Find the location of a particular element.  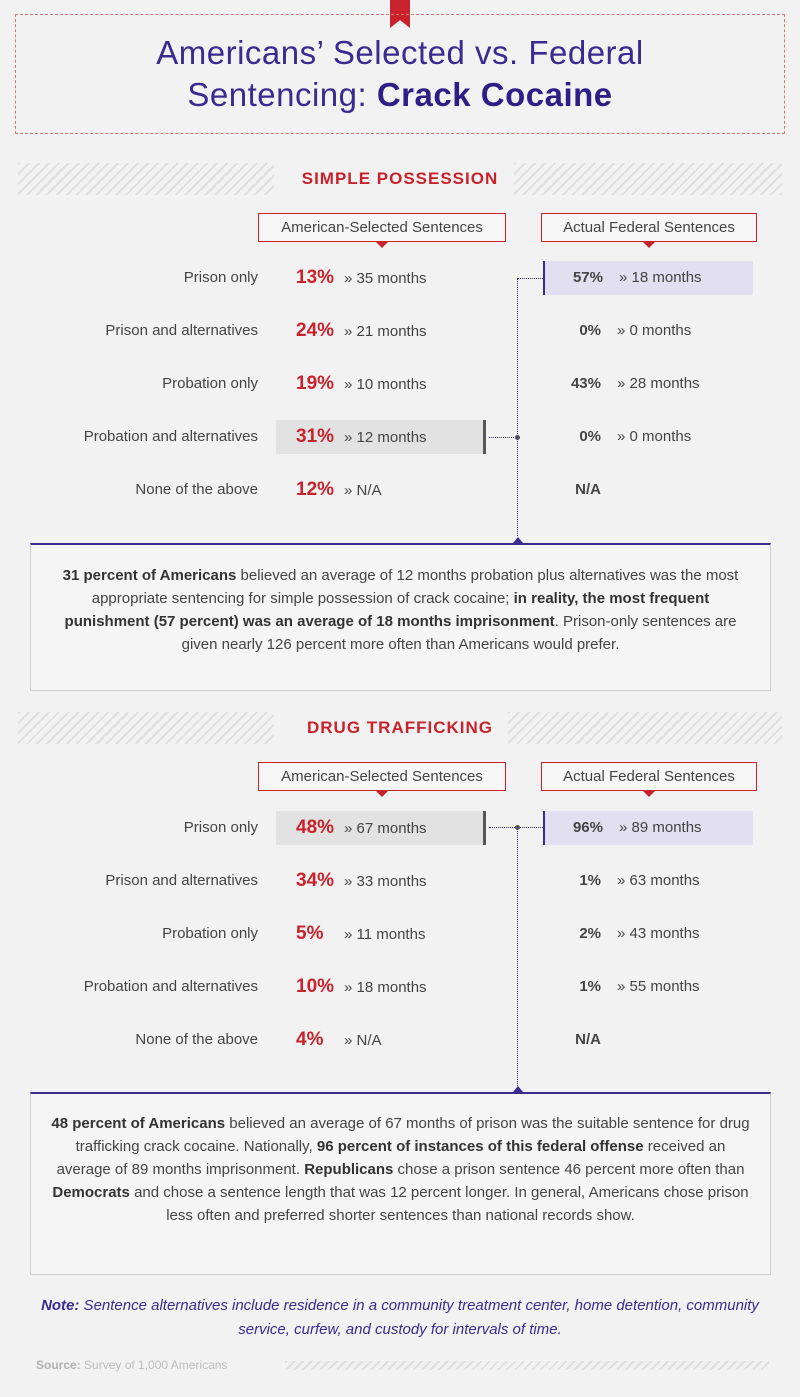

federal-pct: 96% is located at coordinates (587, 827).